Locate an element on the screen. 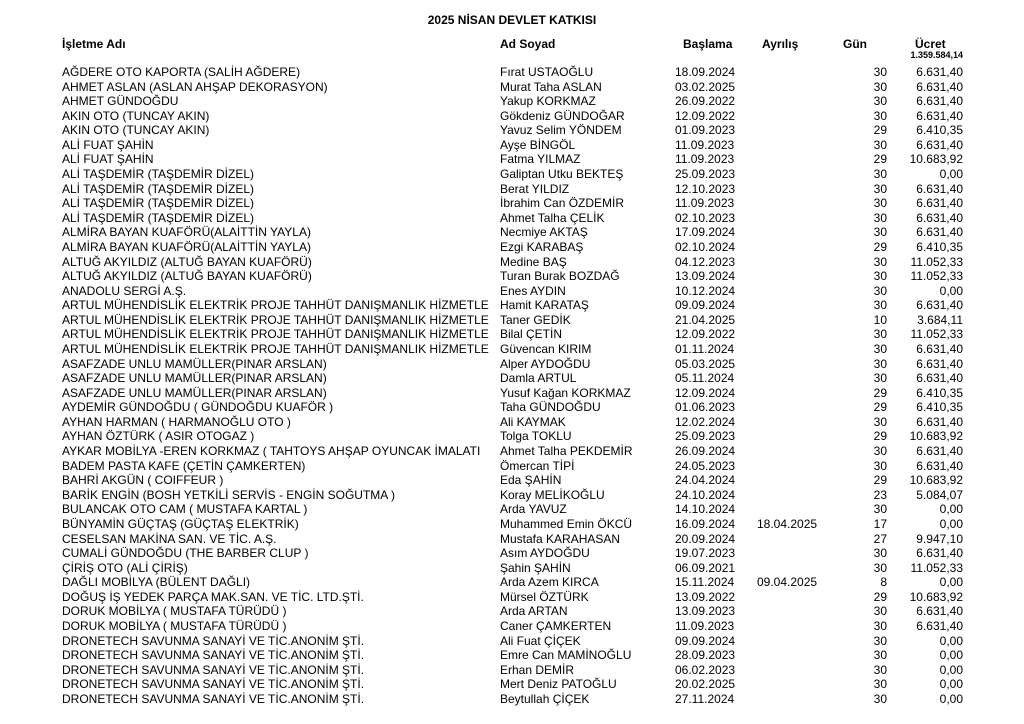 This screenshot has width=1024, height=724. start-date: 05.11.2024 is located at coordinates (705, 378).